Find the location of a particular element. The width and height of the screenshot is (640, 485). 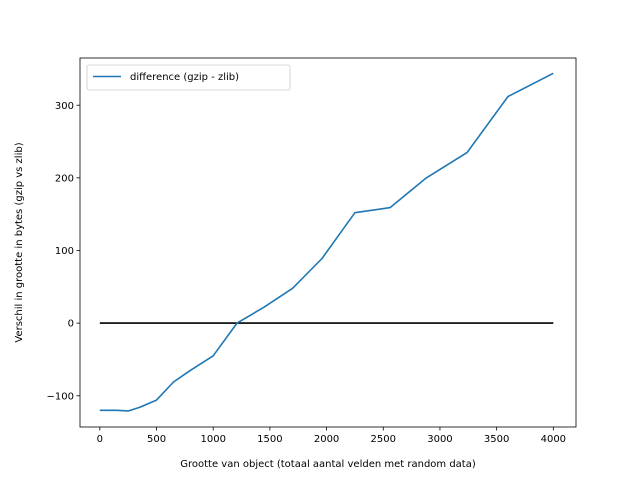

y-tick-label: 200 is located at coordinates (64, 178).